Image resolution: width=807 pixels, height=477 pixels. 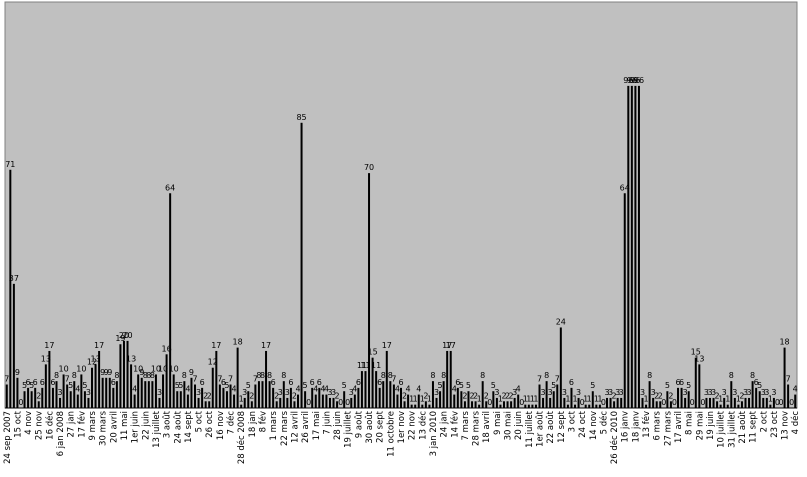 I want to click on x-tick-label: 24 août, so click(x=178, y=426).